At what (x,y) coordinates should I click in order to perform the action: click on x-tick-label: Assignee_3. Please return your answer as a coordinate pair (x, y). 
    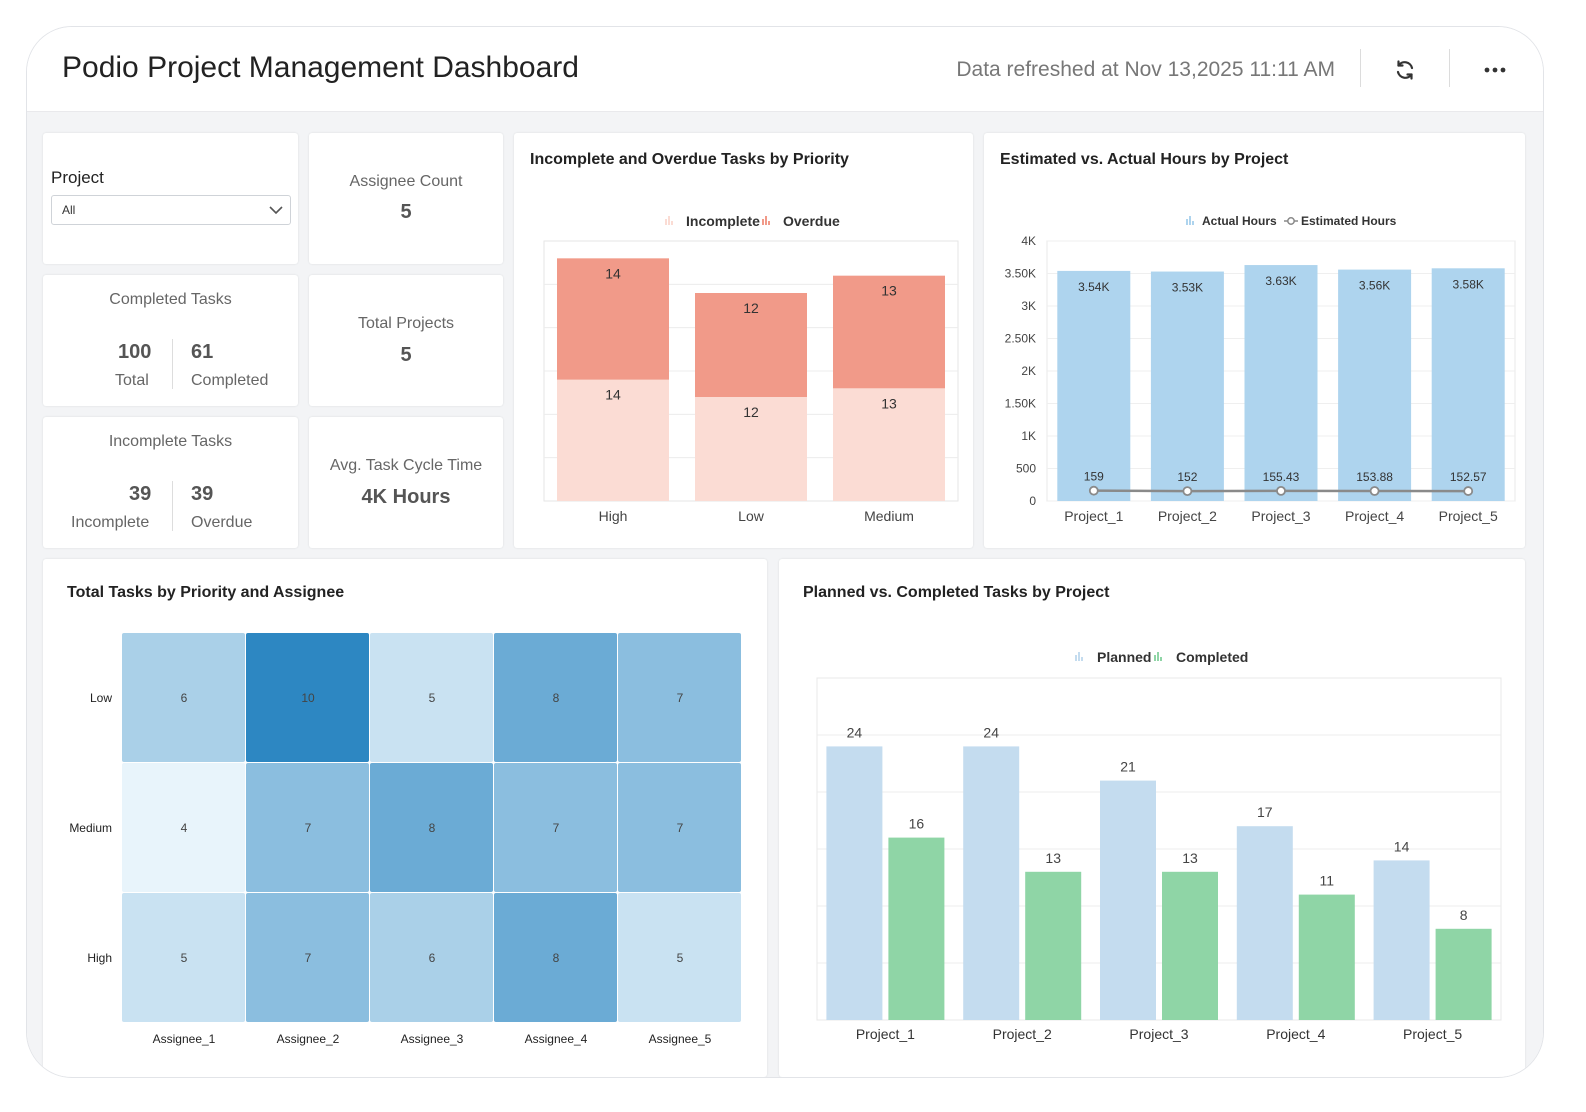
    Looking at the image, I should click on (432, 1039).